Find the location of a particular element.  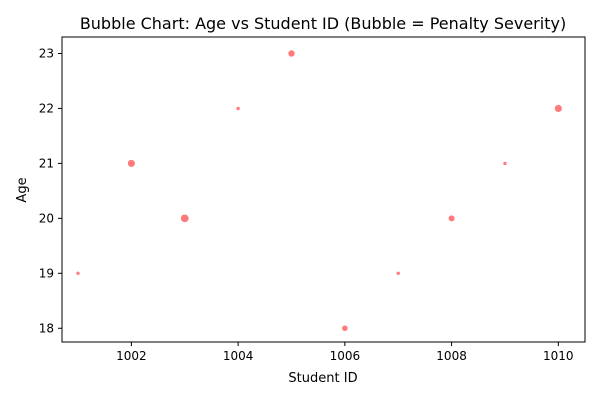

x-axis-ticks: 1002 1004 1006 1008 1010 is located at coordinates (345, 352).